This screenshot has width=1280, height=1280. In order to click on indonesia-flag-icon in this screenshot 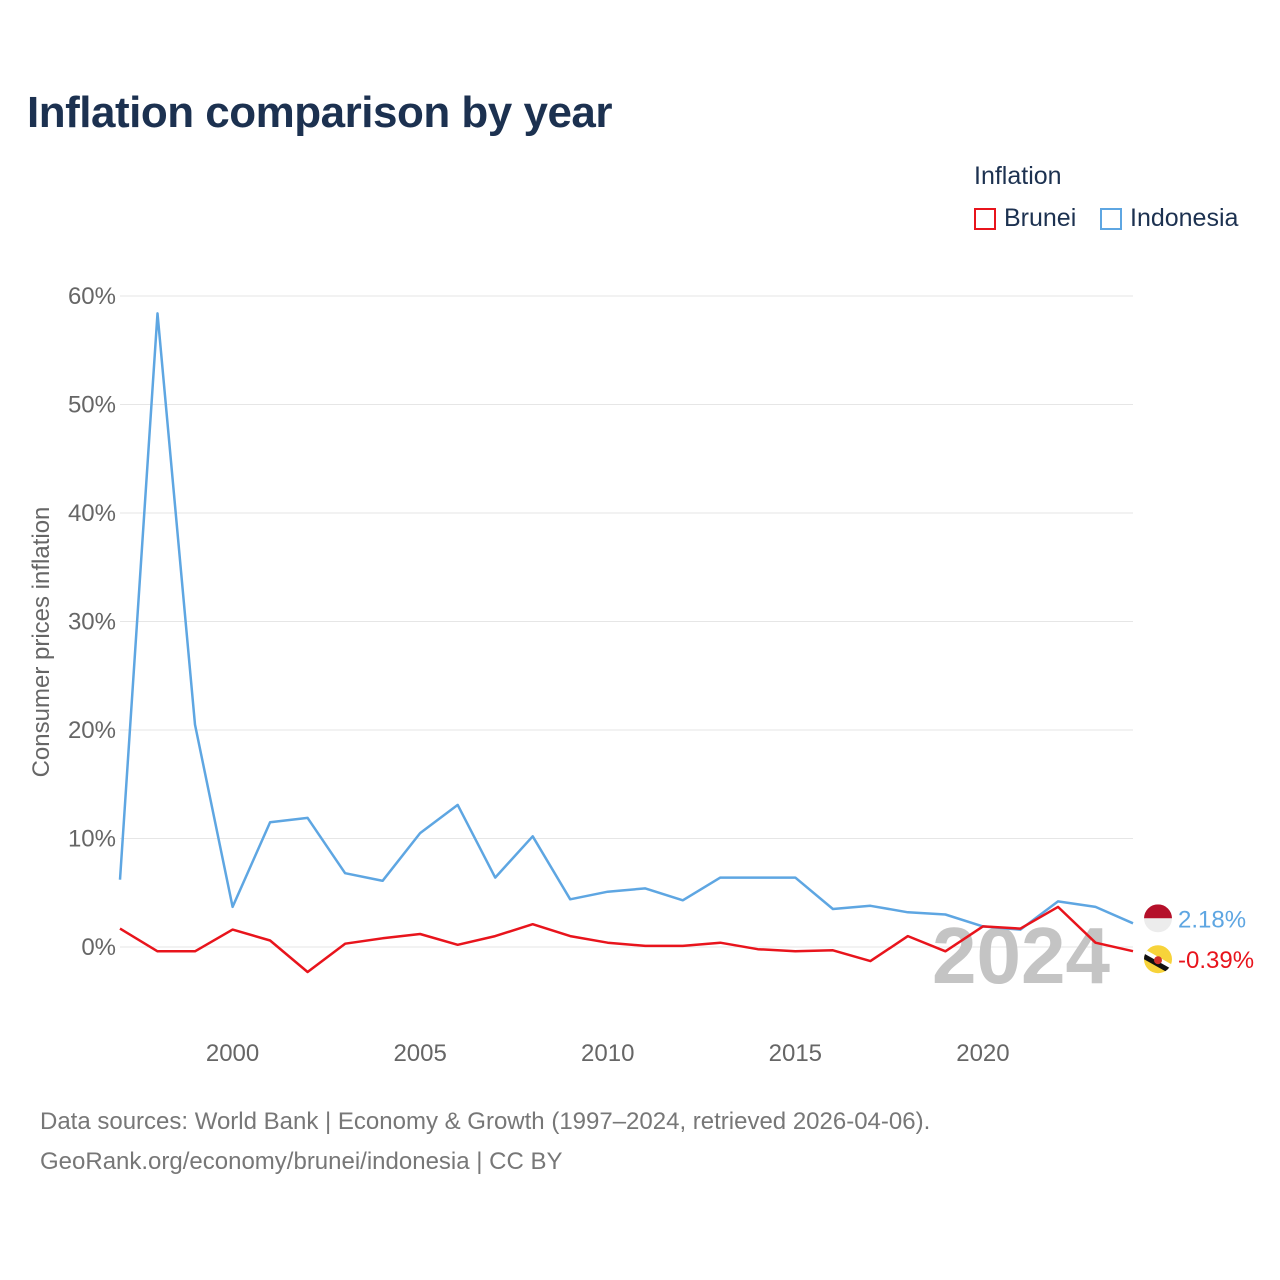, I will do `click(1158, 918)`.